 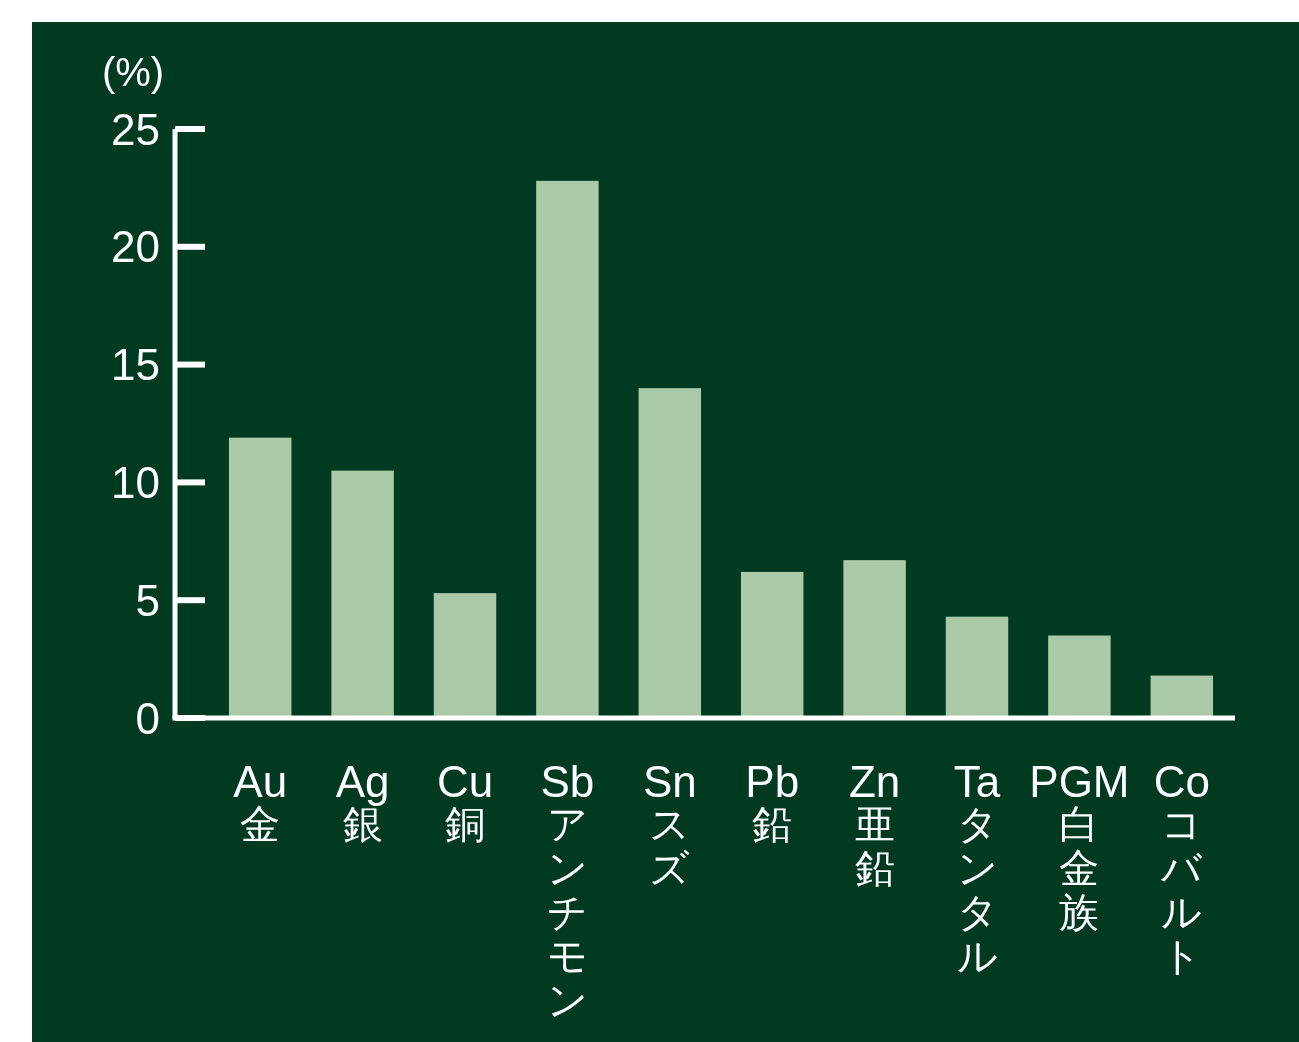 I want to click on x-tick-label: Ta タンタル, so click(x=977, y=867).